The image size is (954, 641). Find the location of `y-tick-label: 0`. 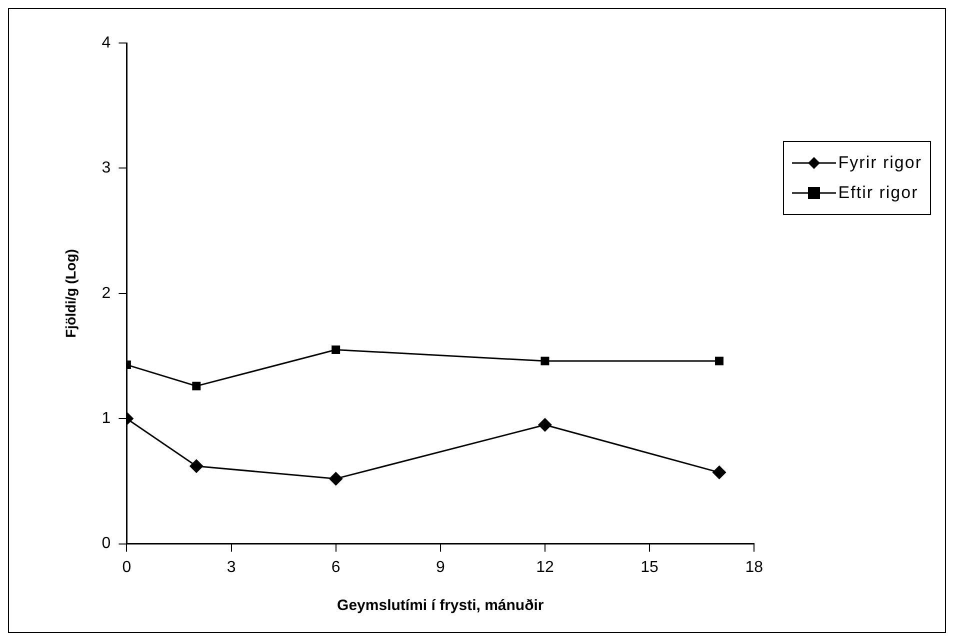

y-tick-label: 0 is located at coordinates (106, 543).